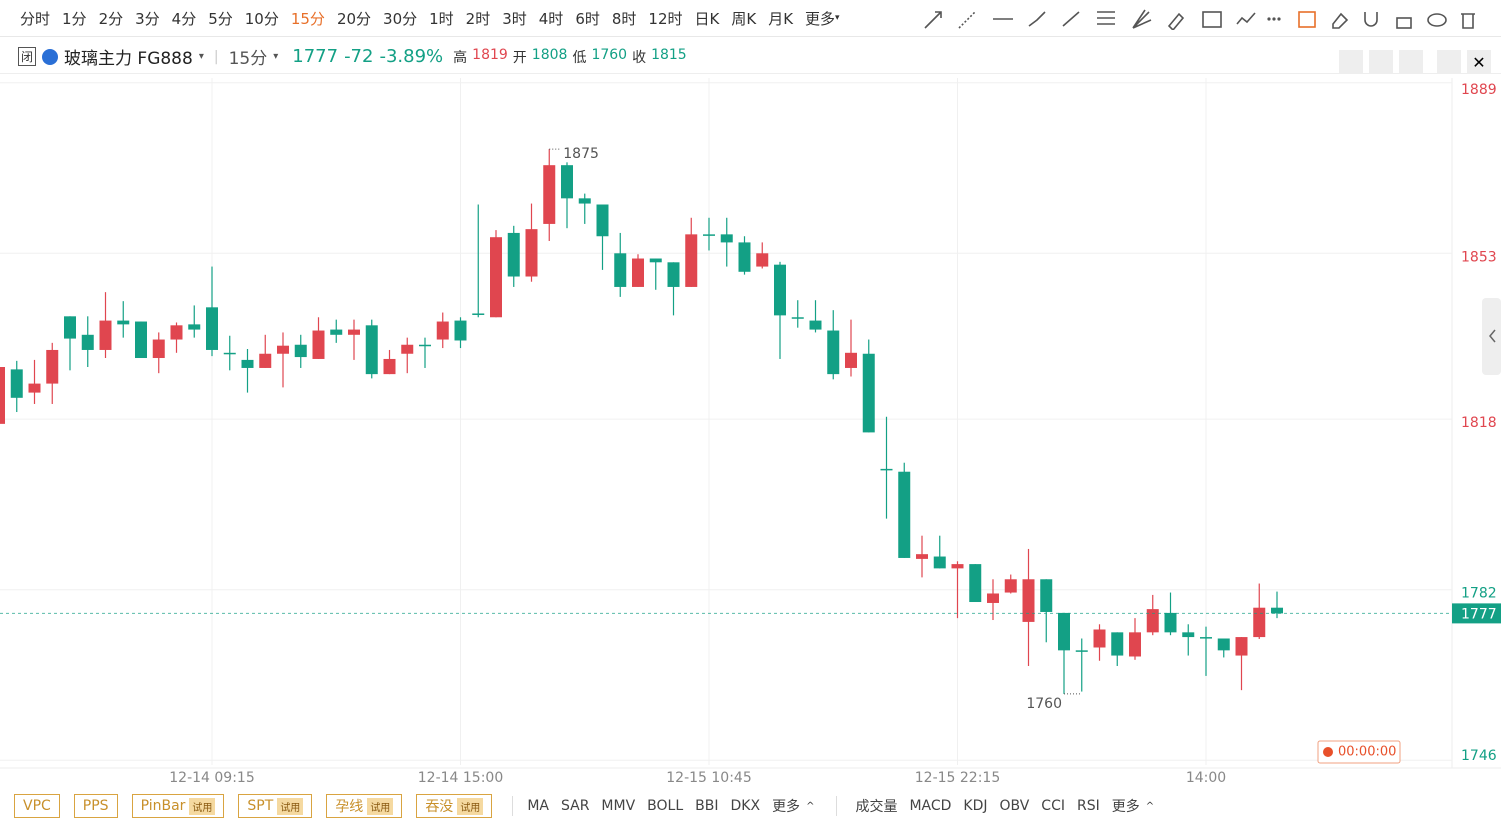  Describe the element at coordinates (781, 18) in the screenshot. I see `period-tab: 月K` at that location.